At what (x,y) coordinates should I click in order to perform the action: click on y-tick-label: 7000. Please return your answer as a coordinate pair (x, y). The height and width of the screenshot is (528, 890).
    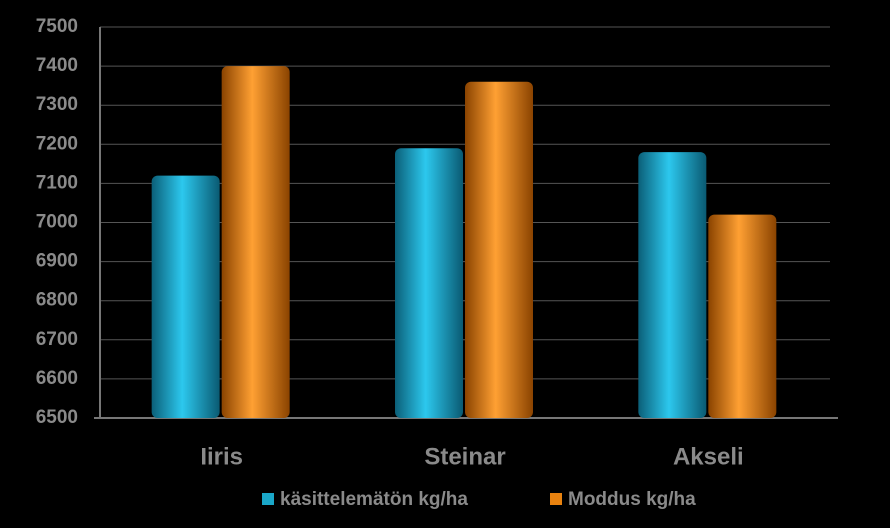
    Looking at the image, I should click on (57, 222).